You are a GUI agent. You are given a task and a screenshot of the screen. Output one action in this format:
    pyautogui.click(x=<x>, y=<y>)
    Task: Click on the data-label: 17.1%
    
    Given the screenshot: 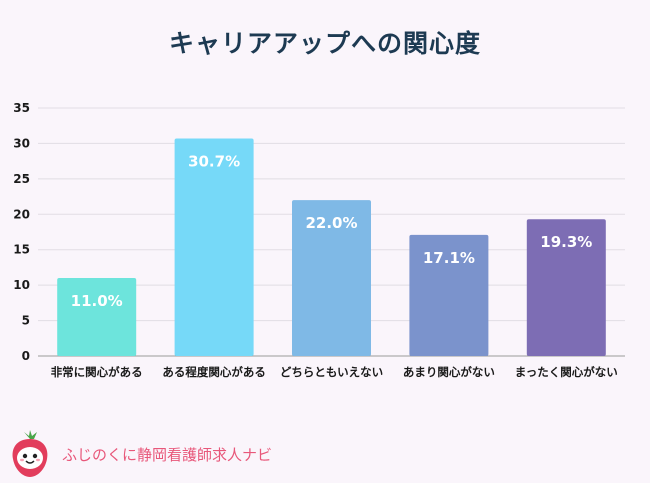 What is the action you would take?
    pyautogui.click(x=449, y=258)
    